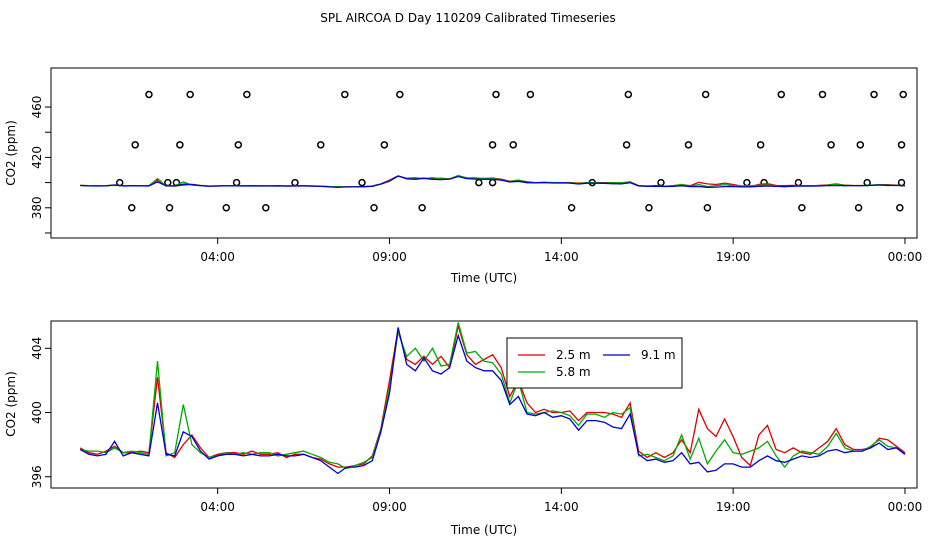 This screenshot has height=540, width=936. I want to click on bottom-y-tick-label: 396, so click(37, 476).